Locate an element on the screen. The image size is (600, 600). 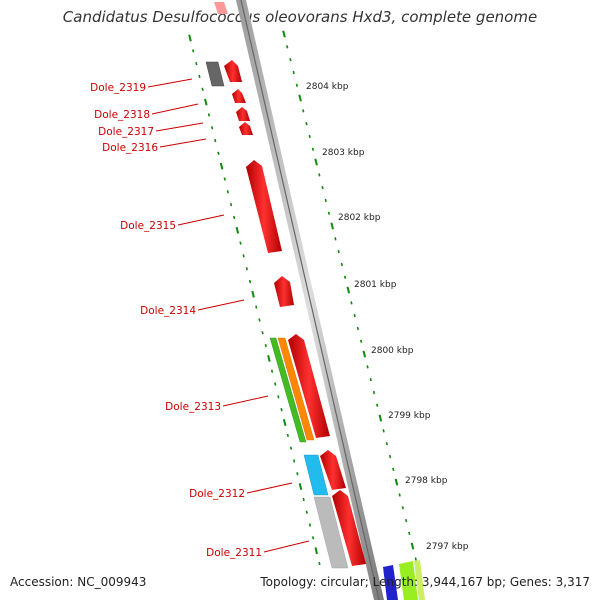
gene-label: Dole_2315 is located at coordinates (148, 226).